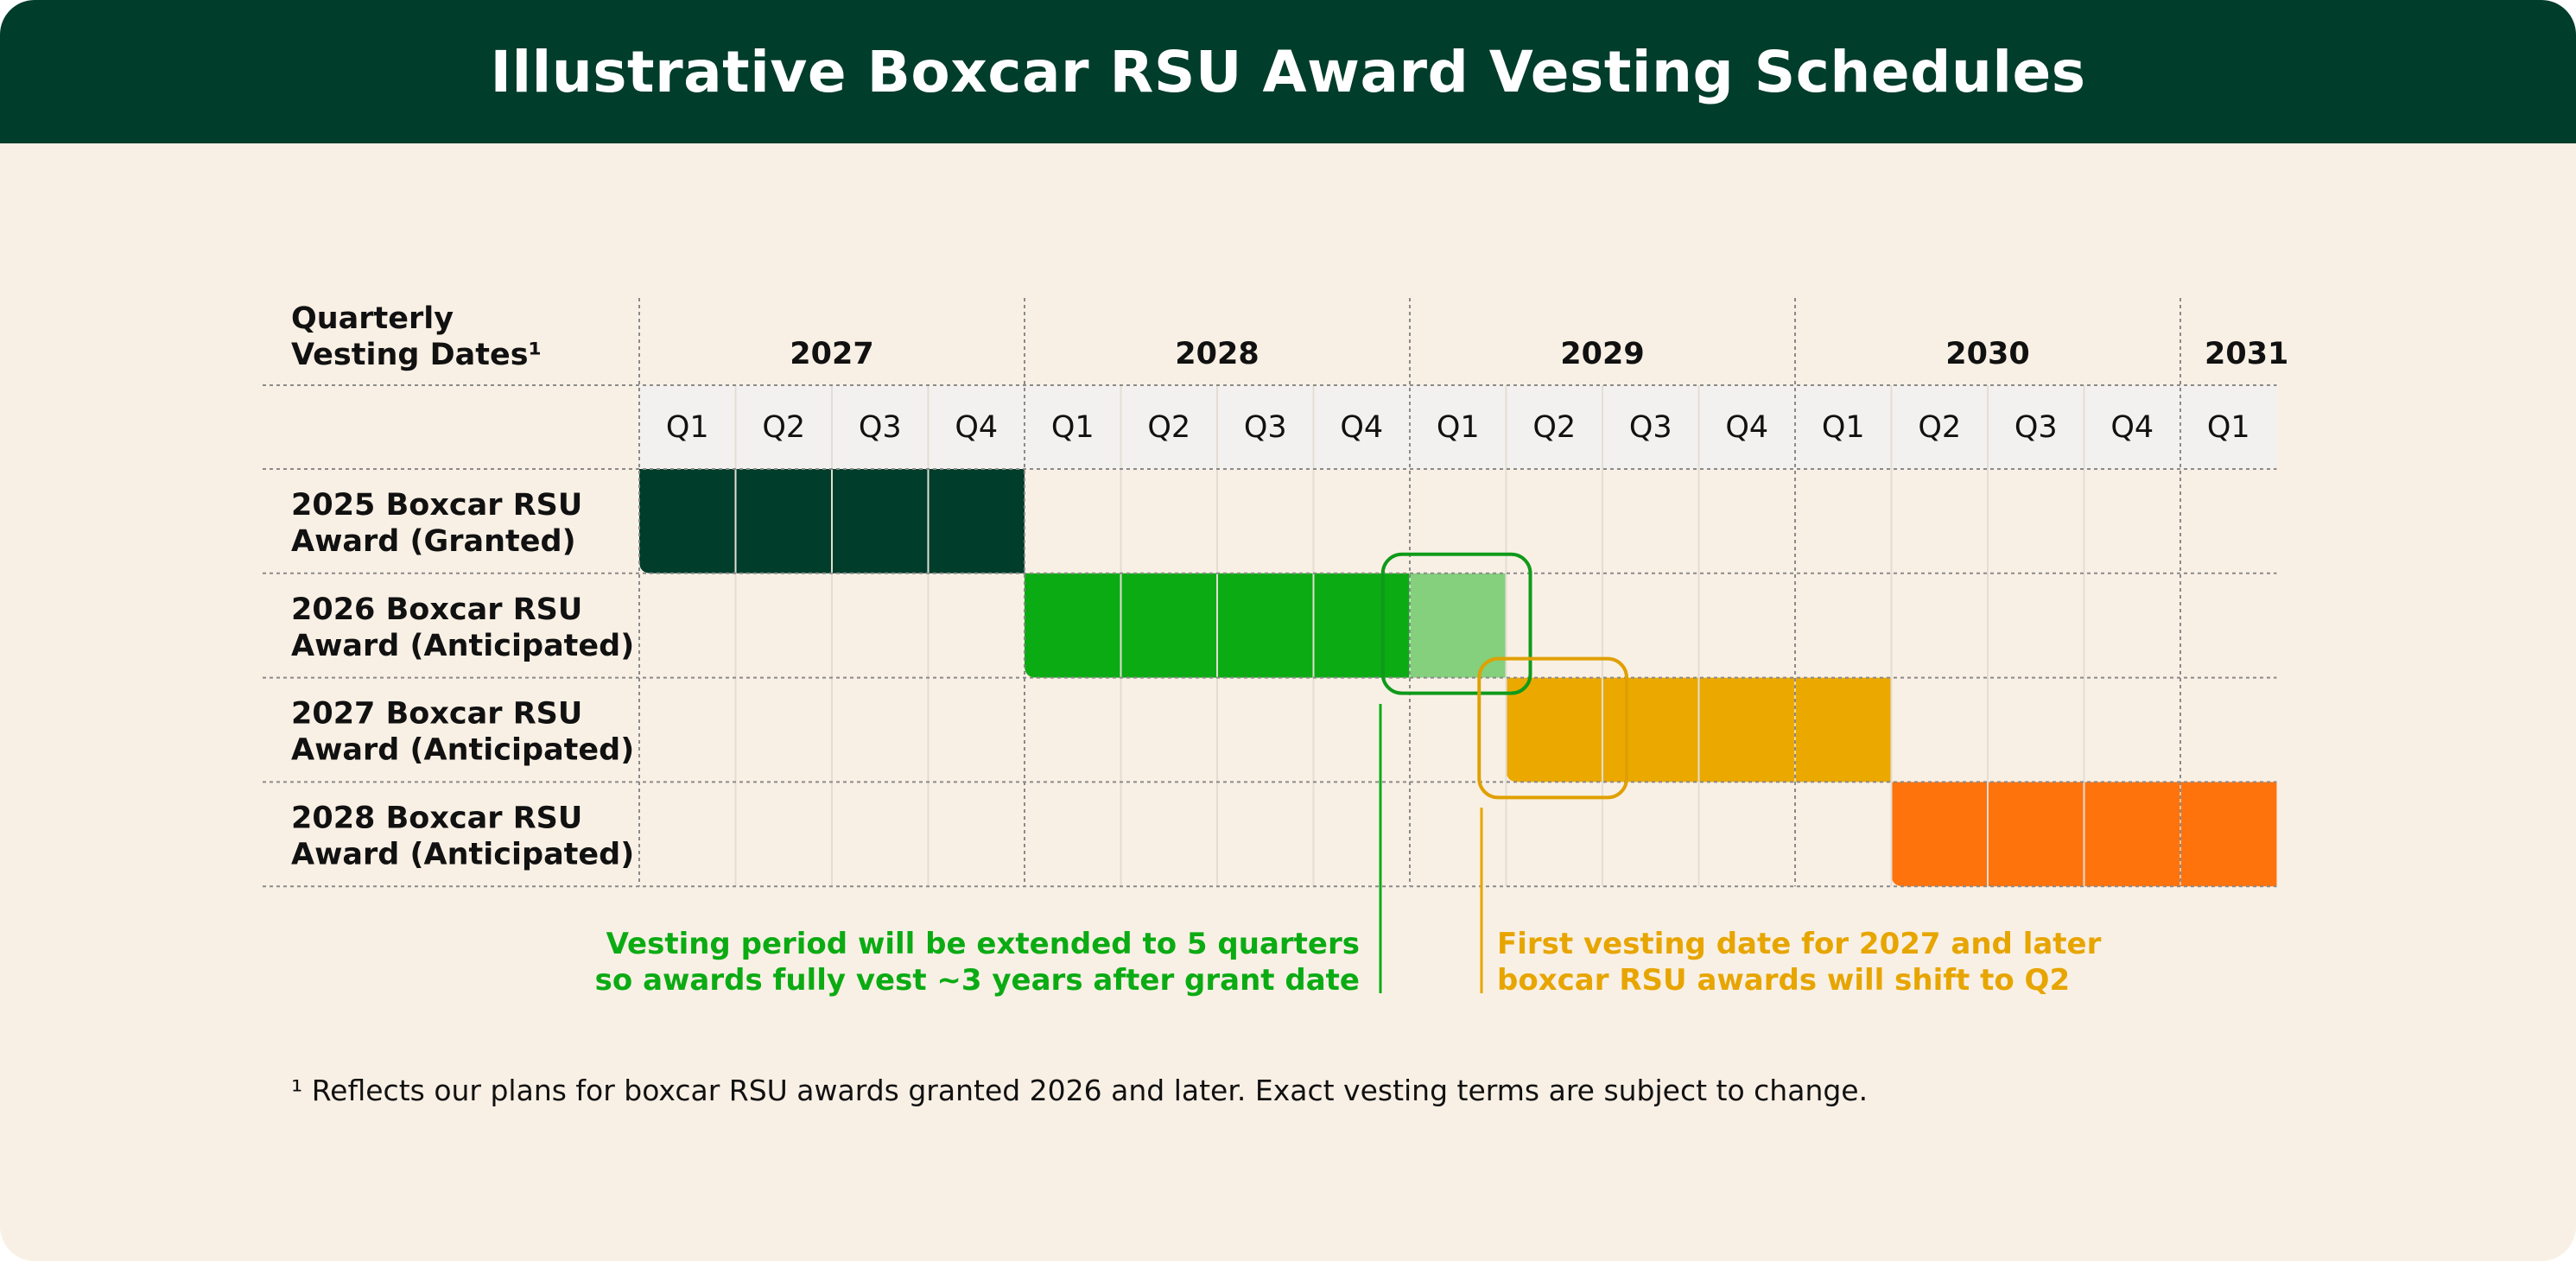  Describe the element at coordinates (831, 354) in the screenshot. I see `year-label: 2027` at that location.